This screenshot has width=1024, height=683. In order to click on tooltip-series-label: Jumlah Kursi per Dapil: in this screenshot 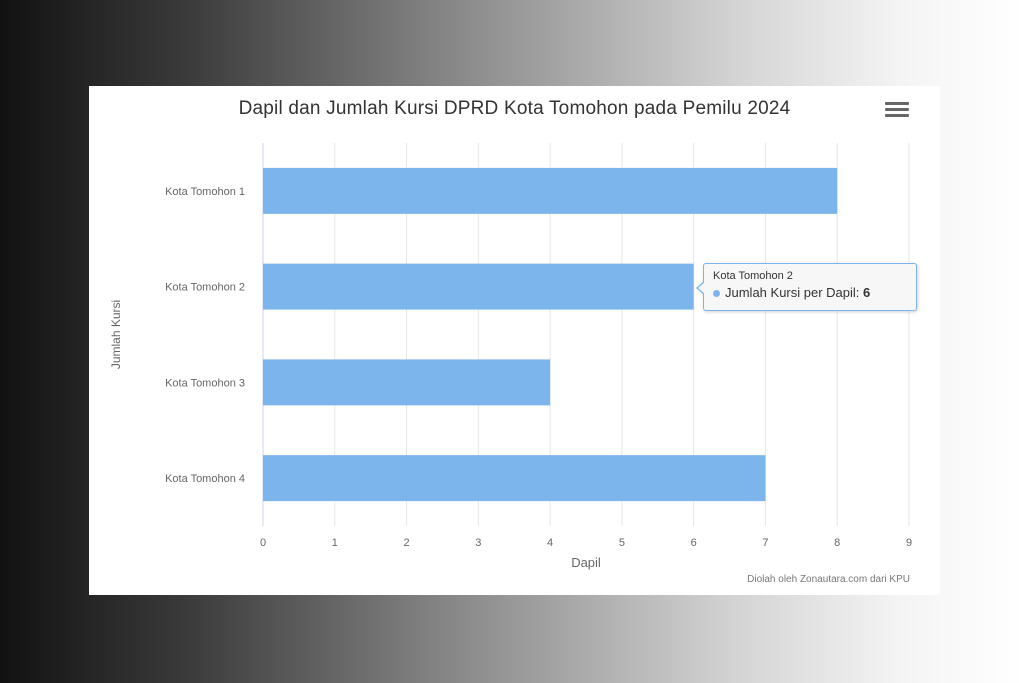, I will do `click(794, 292)`.